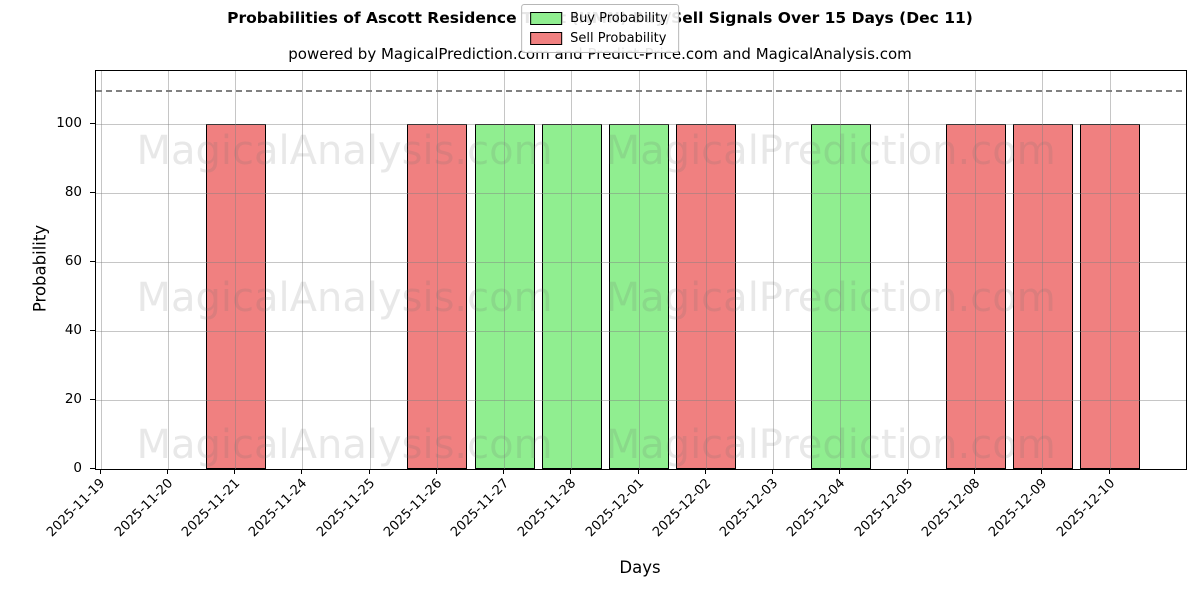 The image size is (1200, 600). What do you see at coordinates (600, 28) in the screenshot?
I see `legend: Buy Probability Sell Probability` at bounding box center [600, 28].